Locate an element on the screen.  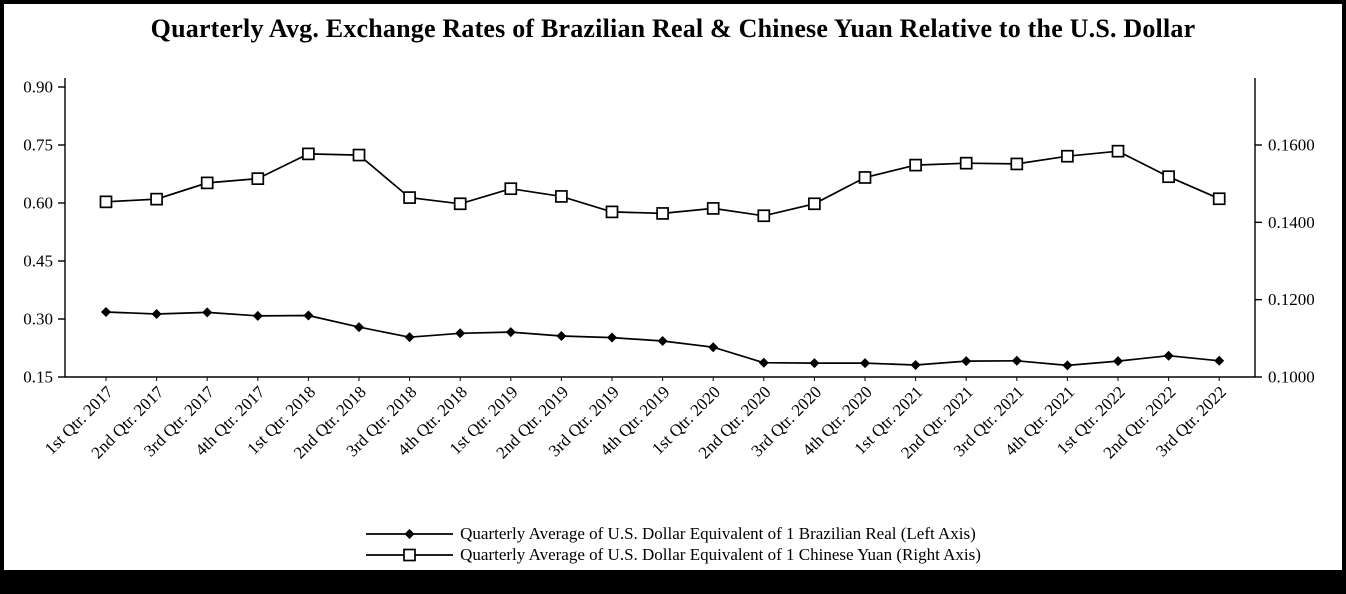
legend-square-line-icon is located at coordinates (410, 555).